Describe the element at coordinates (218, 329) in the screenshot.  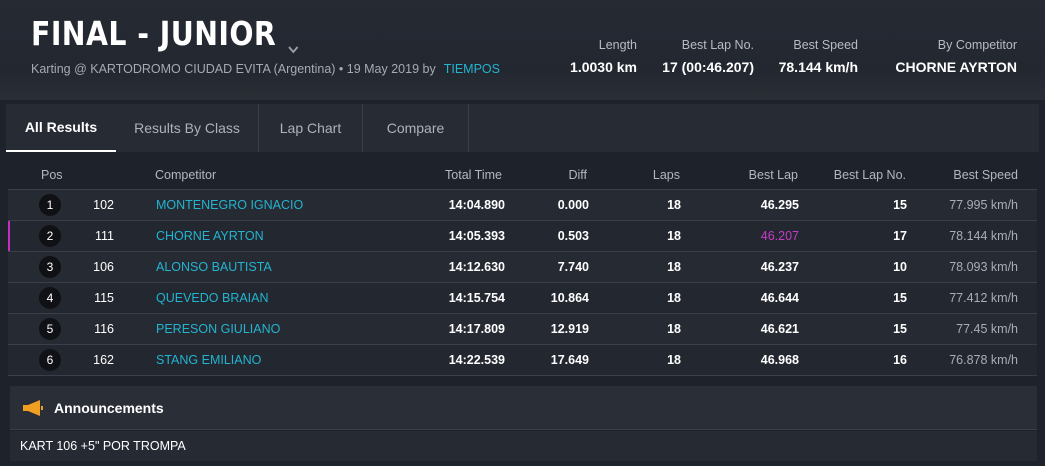
I see `competitor-name: PERESON GIULIANO` at that location.